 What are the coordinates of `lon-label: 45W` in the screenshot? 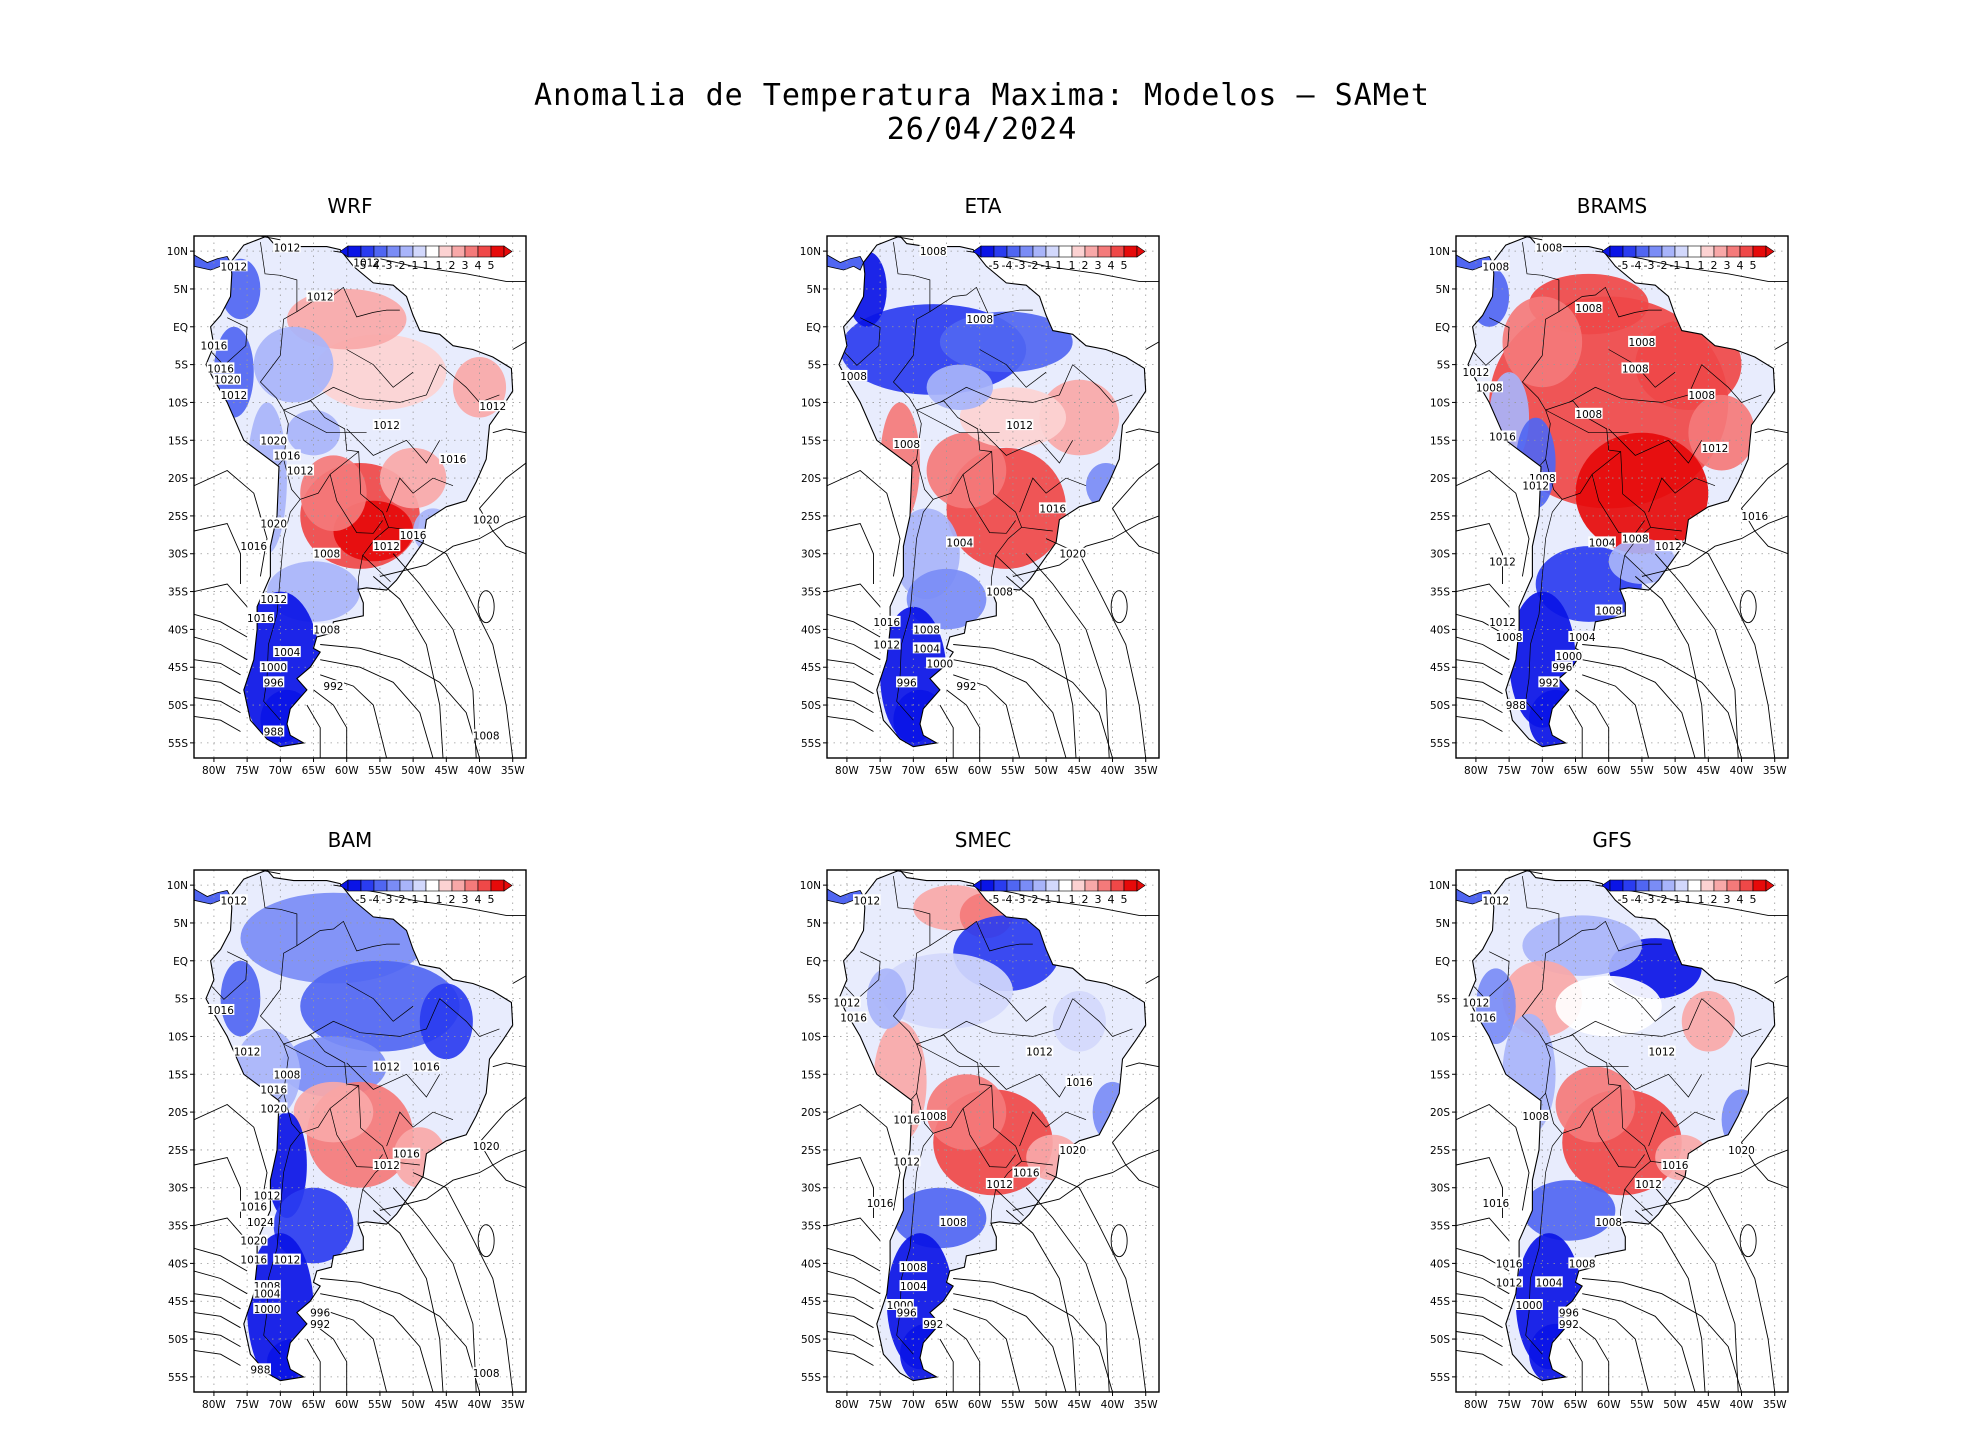 It's located at (1708, 1405).